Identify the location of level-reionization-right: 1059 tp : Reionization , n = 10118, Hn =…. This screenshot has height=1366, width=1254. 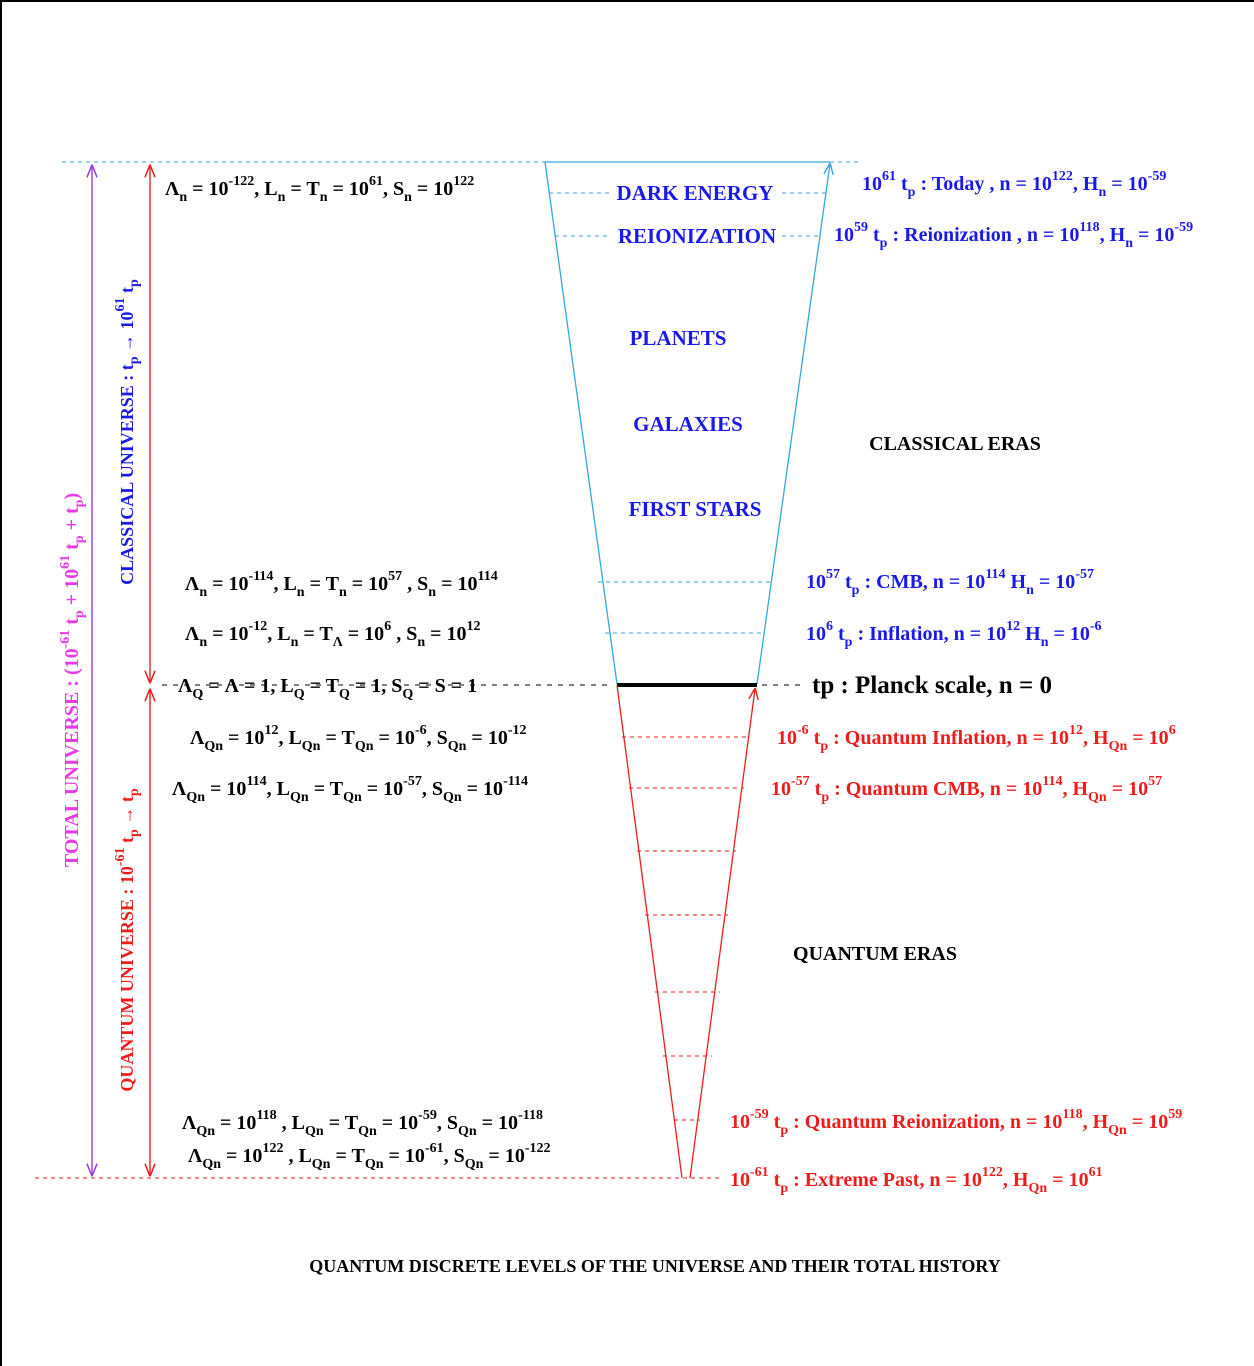
(1013, 235).